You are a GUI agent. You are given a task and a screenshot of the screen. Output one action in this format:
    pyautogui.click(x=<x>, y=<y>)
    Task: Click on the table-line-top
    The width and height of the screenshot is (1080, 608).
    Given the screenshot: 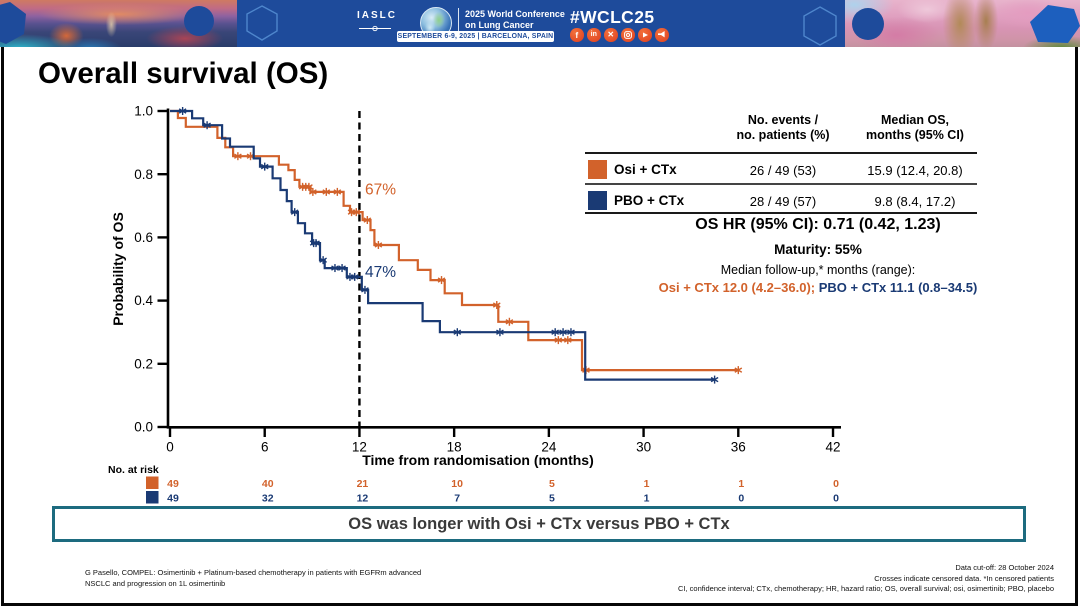 What is the action you would take?
    pyautogui.click(x=781, y=153)
    